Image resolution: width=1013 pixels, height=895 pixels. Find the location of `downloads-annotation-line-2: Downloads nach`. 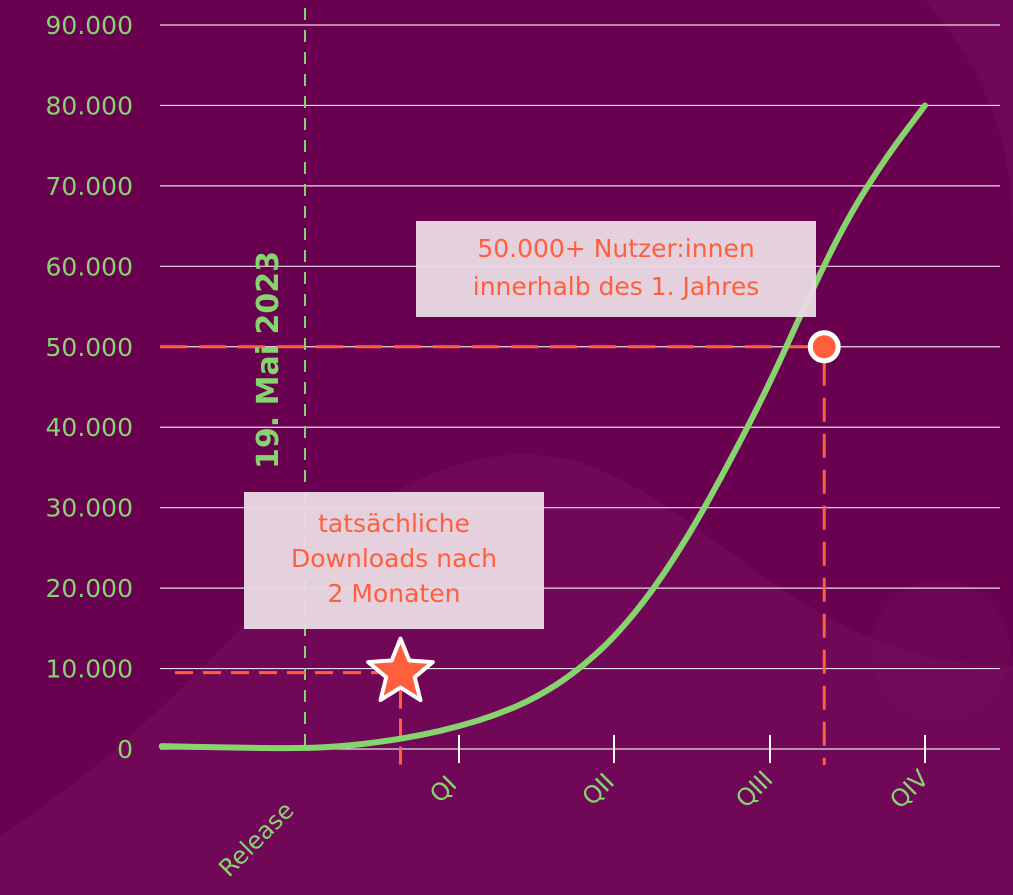

downloads-annotation-line-2: Downloads nach is located at coordinates (394, 558).